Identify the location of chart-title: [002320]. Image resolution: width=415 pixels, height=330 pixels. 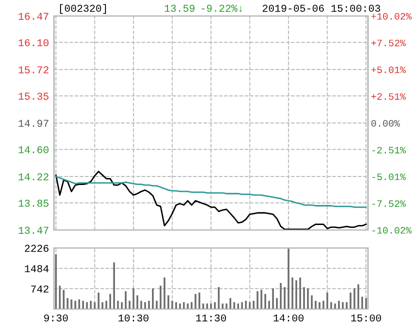
(83, 9).